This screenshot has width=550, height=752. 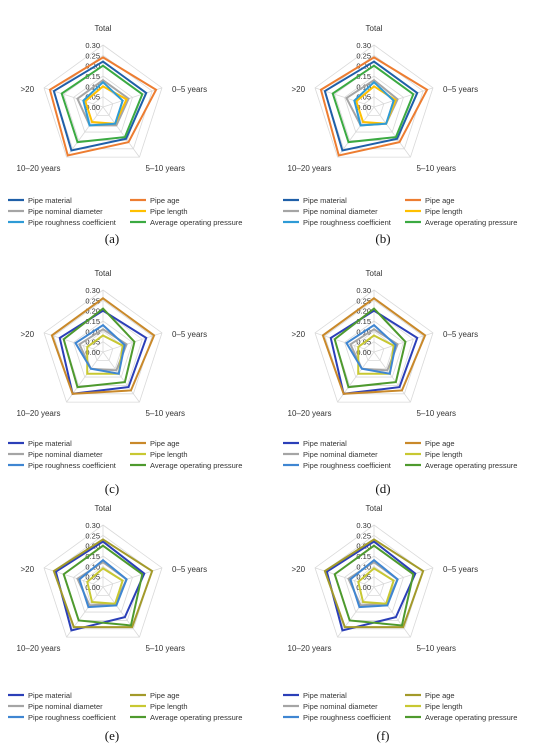 What do you see at coordinates (363, 566) in the screenshot?
I see `tick-label: 0.10` at bounding box center [363, 566].